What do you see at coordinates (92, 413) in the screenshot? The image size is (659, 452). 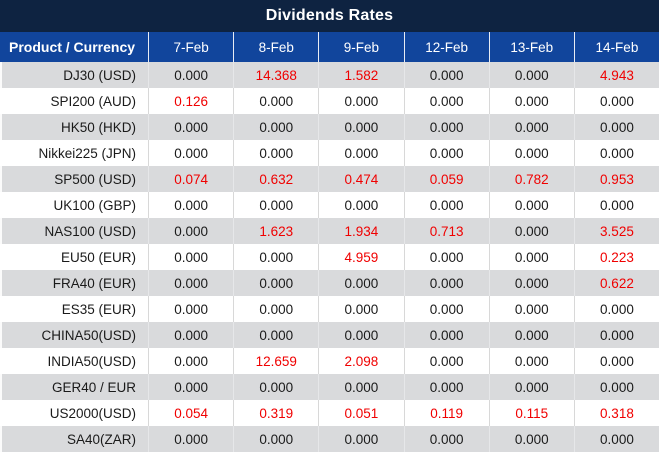 I see `product-name: US2000(USD)` at bounding box center [92, 413].